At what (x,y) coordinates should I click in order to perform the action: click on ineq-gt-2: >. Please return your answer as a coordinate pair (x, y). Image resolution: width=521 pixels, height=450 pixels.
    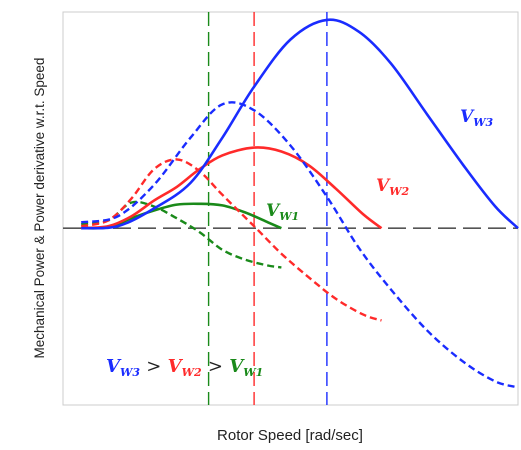
    Looking at the image, I should click on (215, 366).